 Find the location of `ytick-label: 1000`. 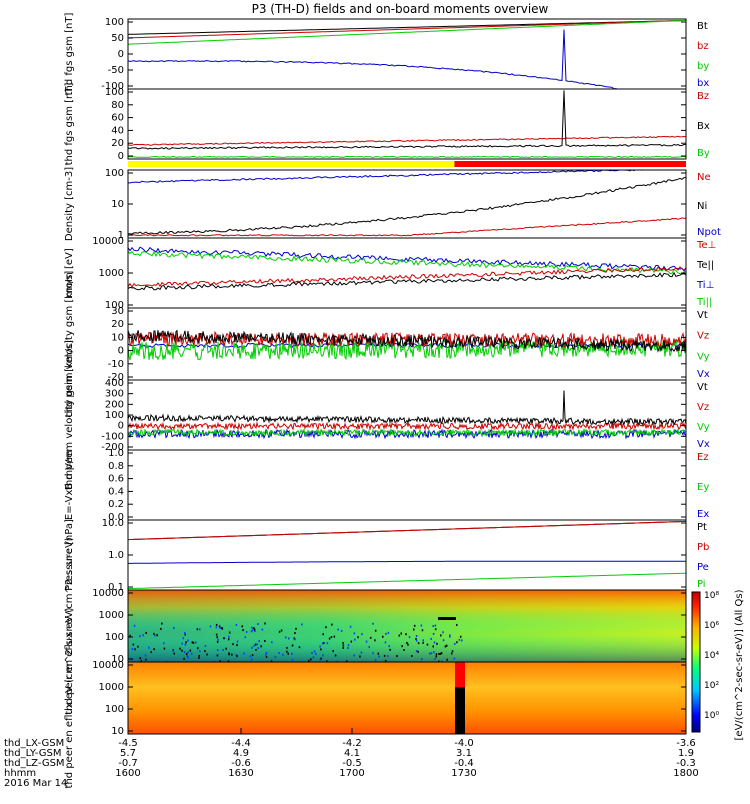

ytick-label: 1000 is located at coordinates (111, 687).